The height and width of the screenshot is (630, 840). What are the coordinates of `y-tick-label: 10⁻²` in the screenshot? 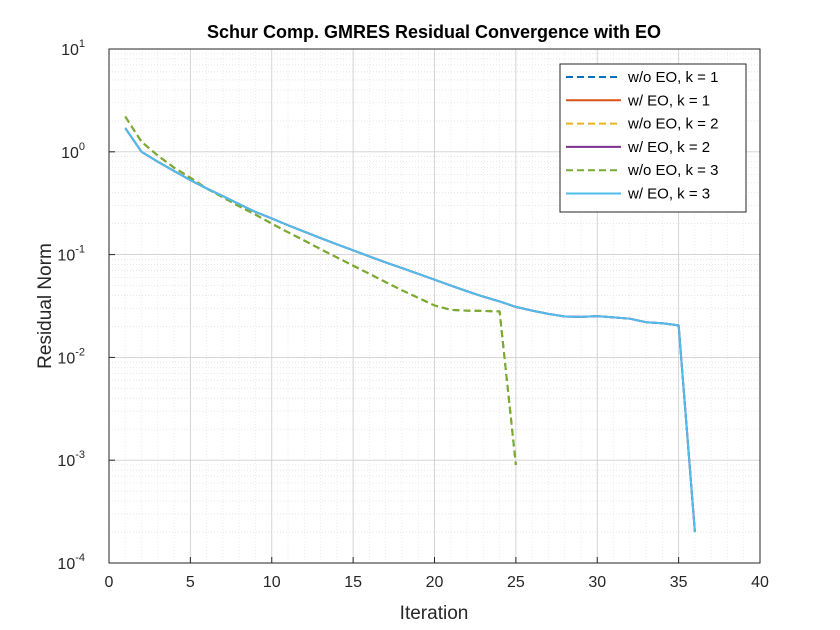 It's located at (71, 356).